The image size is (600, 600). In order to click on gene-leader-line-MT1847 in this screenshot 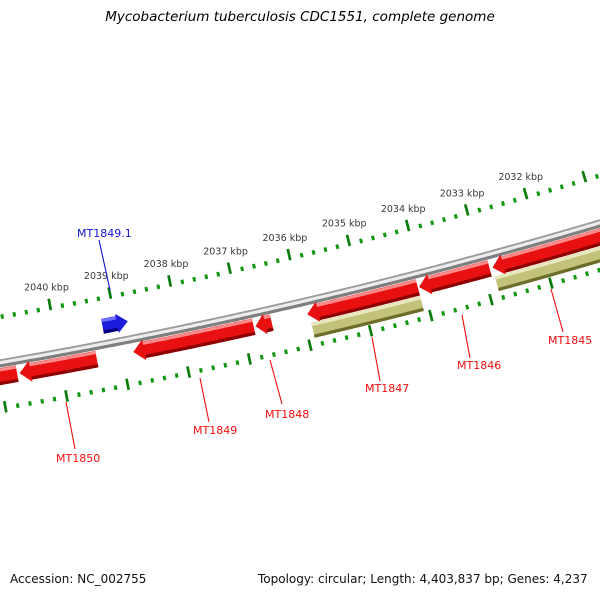, I will do `click(376, 359)`.